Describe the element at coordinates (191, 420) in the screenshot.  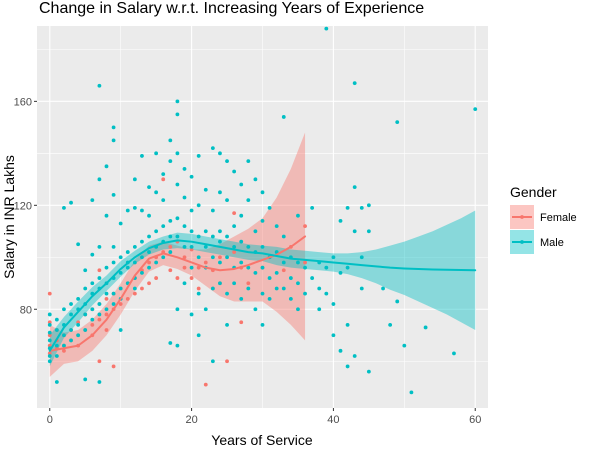
I see `x-tick-label: 20` at that location.